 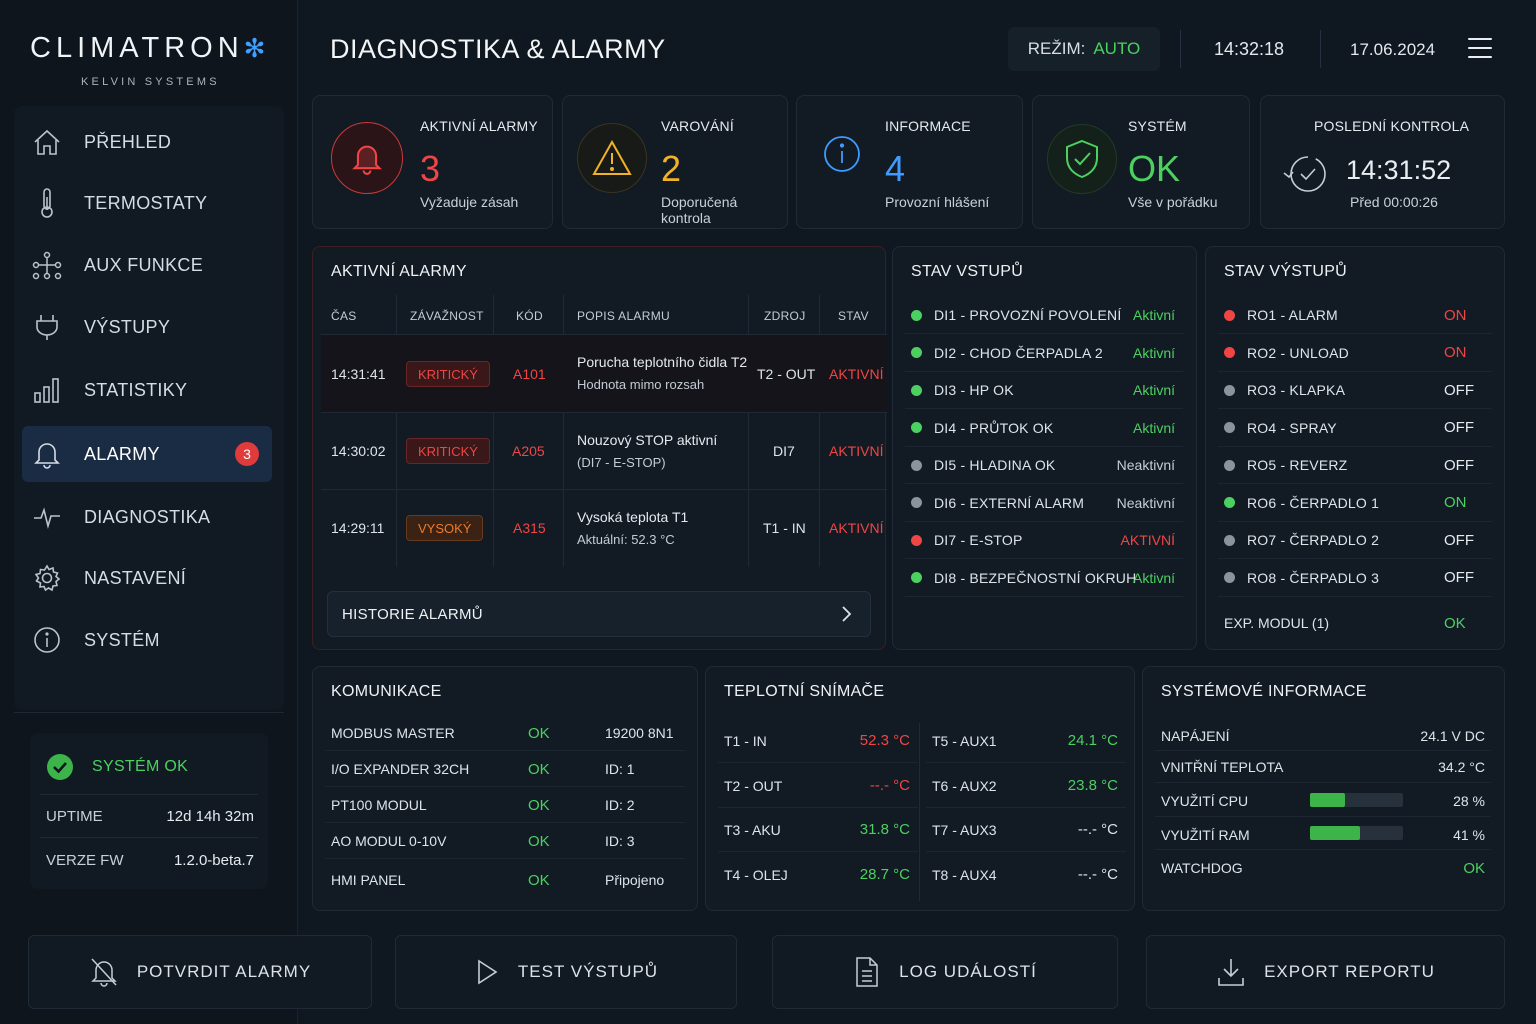 I want to click on alarm-description: Nouzový STOP aktivní, so click(x=647, y=440).